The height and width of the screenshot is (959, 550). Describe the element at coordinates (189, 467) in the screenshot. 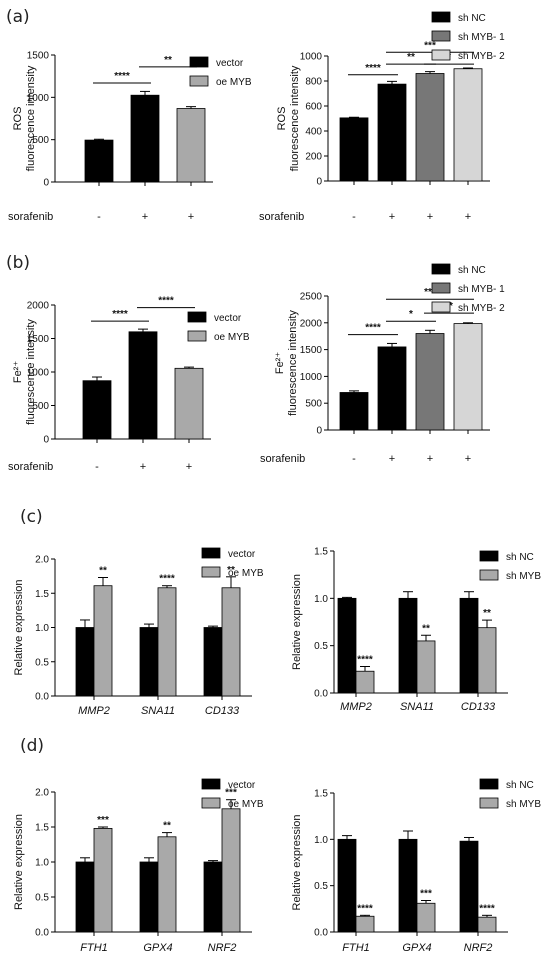

I see `chart-b-left-treatment-sign: +` at that location.